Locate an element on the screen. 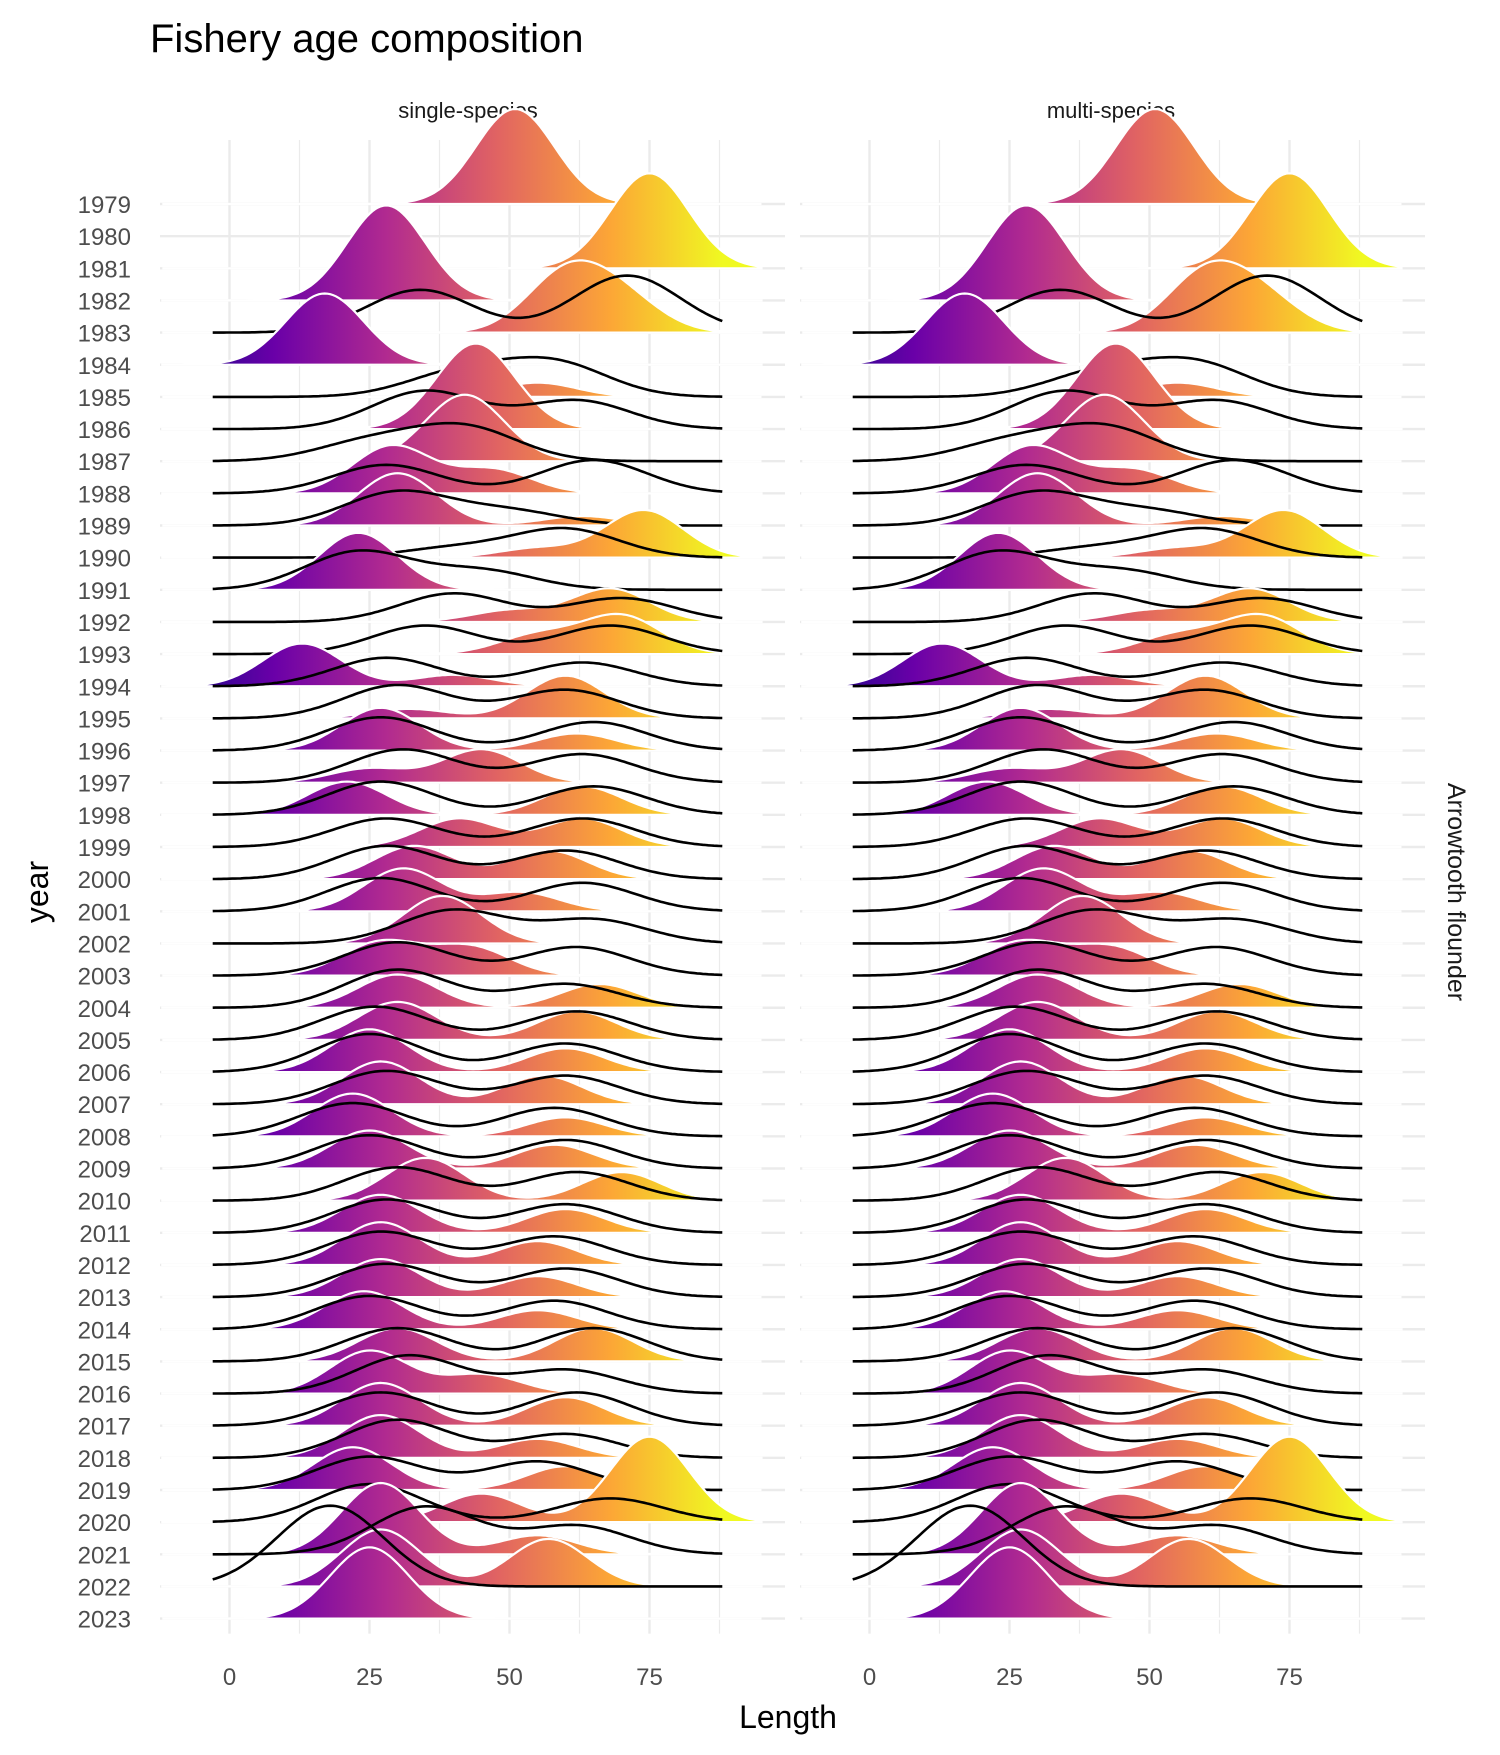  ridge-observed-2013 is located at coordinates (462, 1278).